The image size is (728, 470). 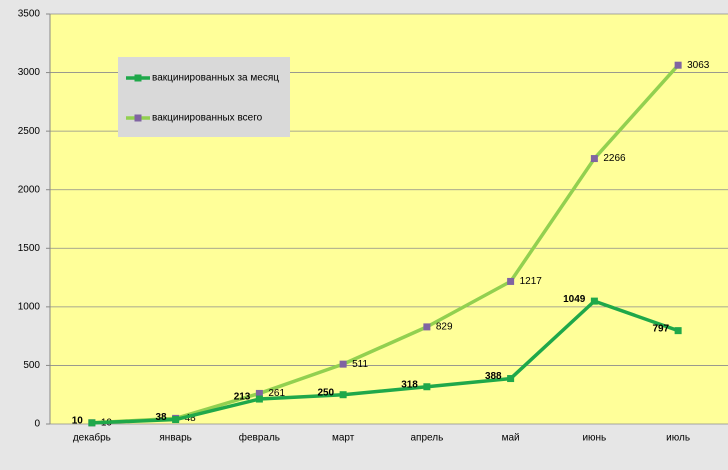 What do you see at coordinates (698, 65) in the screenshot?
I see `data-label: 3063` at bounding box center [698, 65].